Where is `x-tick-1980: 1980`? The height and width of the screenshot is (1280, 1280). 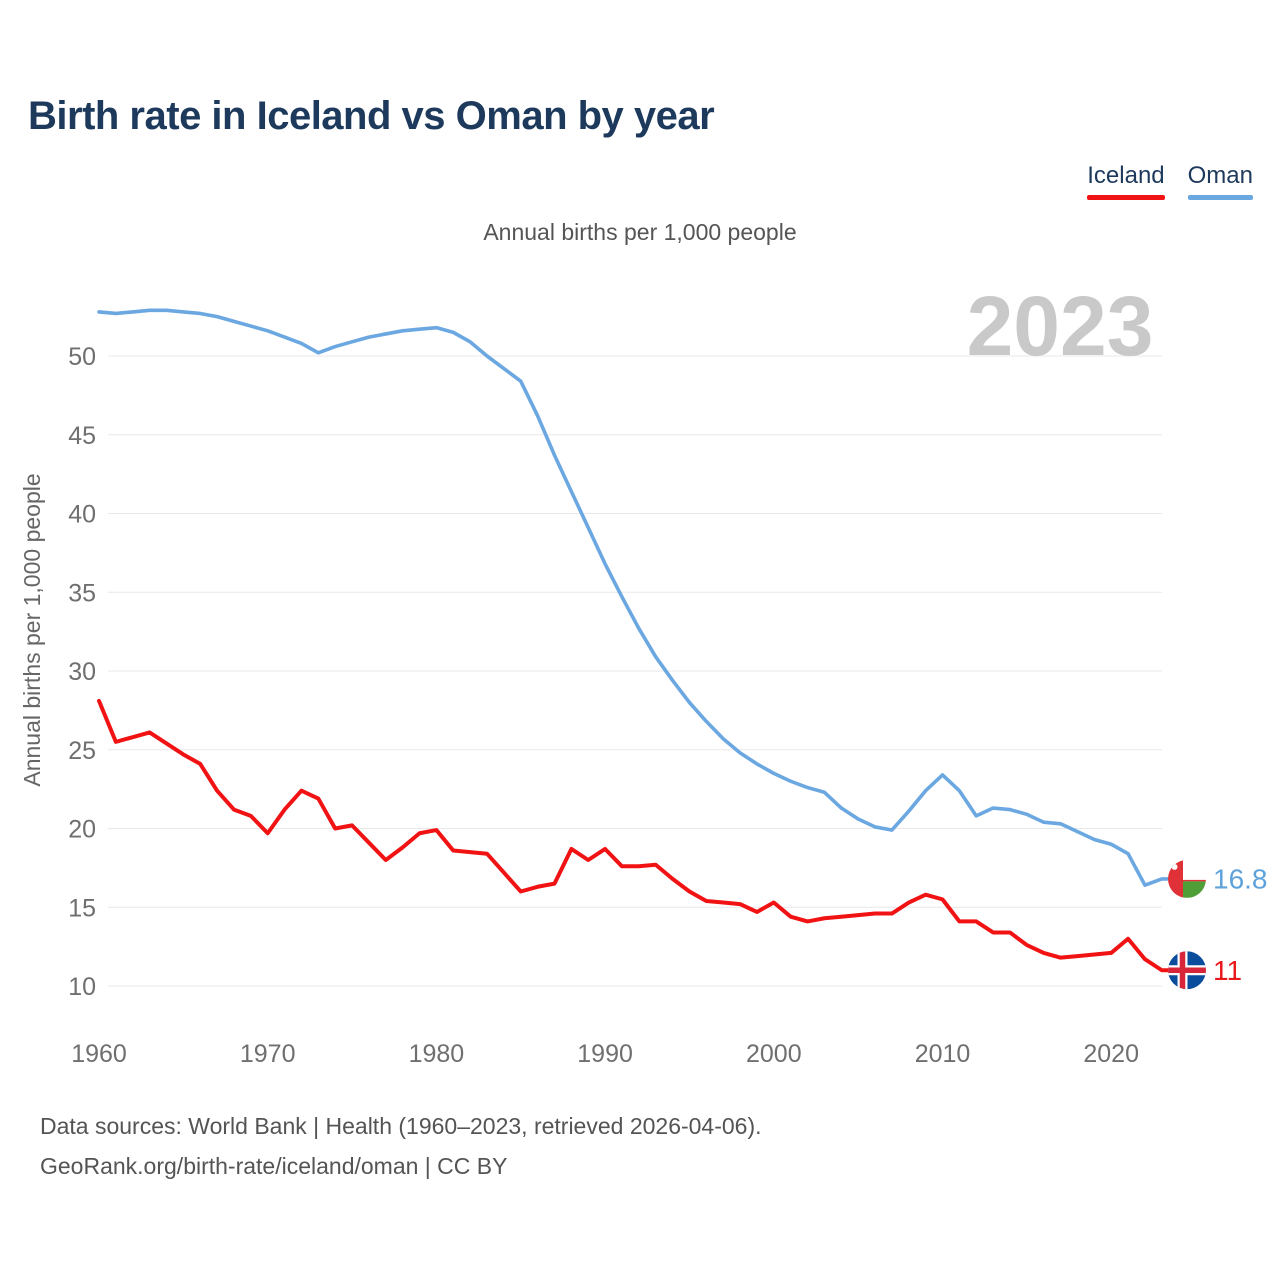 x-tick-1980: 1980 is located at coordinates (437, 1054).